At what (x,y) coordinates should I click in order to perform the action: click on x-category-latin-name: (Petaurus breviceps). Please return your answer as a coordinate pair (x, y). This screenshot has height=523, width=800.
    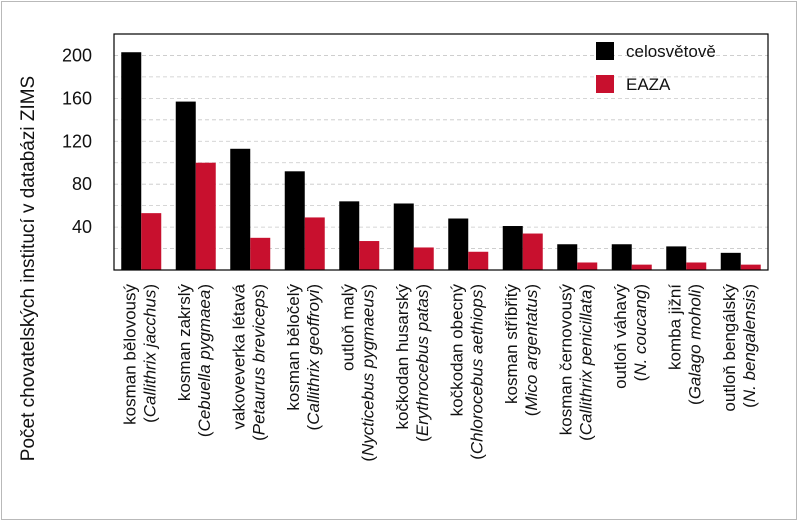
    Looking at the image, I should click on (258, 362).